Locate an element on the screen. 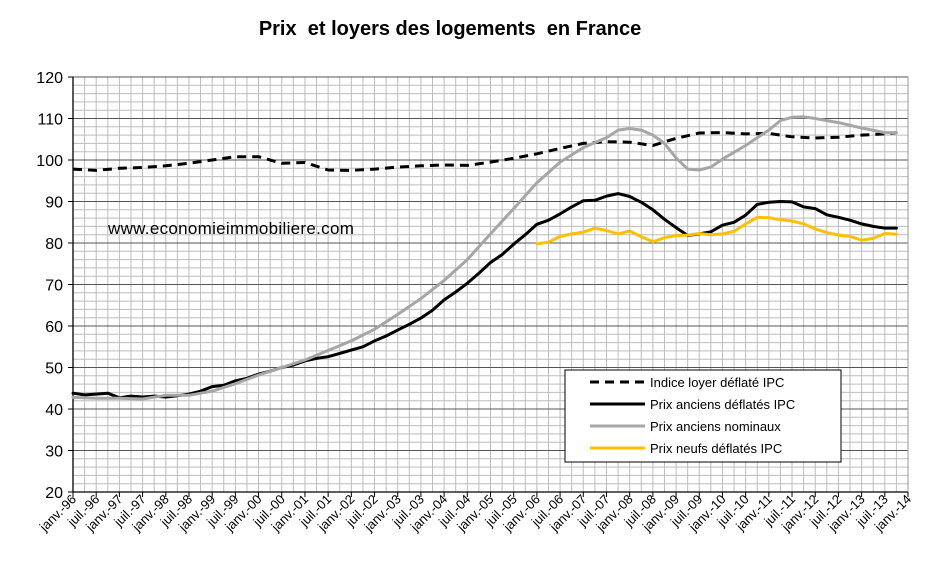 This screenshot has width=945, height=585. legend-label-0: Indice loyer déflaté IPC is located at coordinates (717, 382).